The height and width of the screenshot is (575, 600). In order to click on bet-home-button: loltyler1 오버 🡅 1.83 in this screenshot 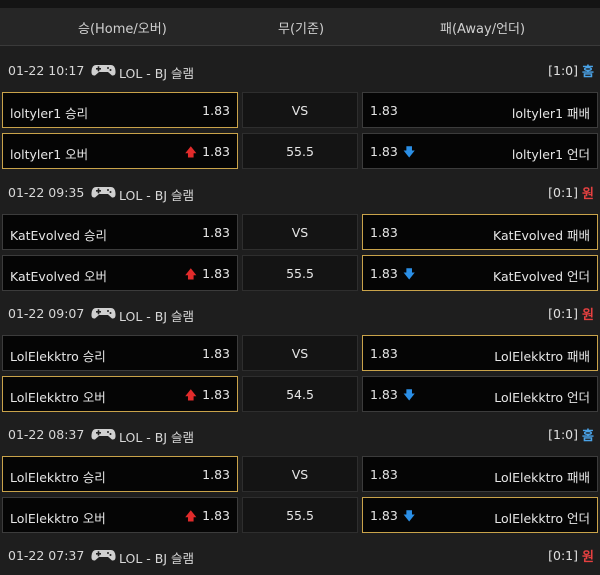, I will do `click(120, 151)`.